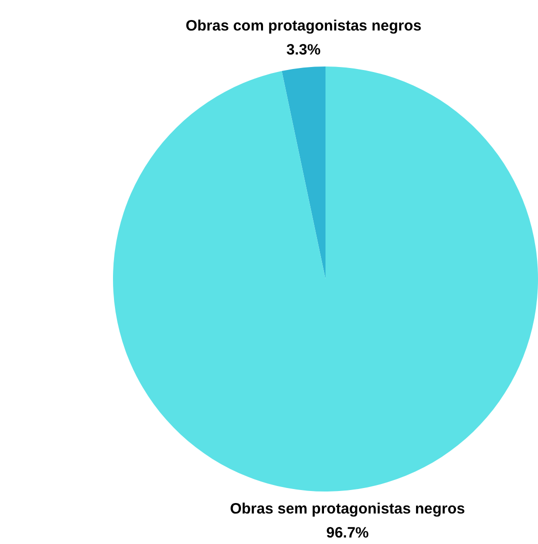  I want to click on data-label: 96.7%, so click(347, 533).